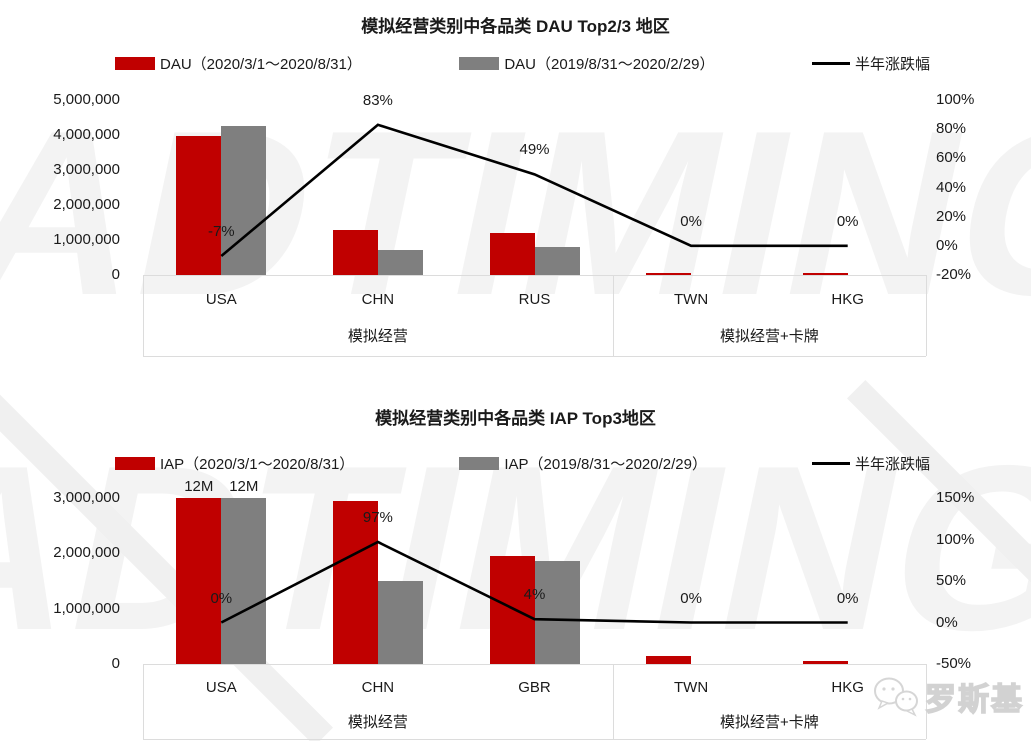  What do you see at coordinates (515, 418) in the screenshot?
I see `iap-chart-title: 模拟经营类别中各品类 IAP Top3地区` at bounding box center [515, 418].